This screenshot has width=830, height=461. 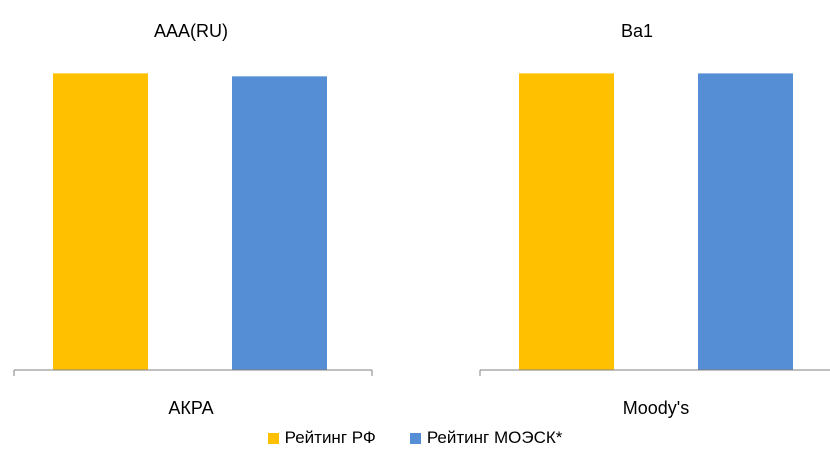 I want to click on legend-label-rf: Рейтинг РФ, so click(x=330, y=437).